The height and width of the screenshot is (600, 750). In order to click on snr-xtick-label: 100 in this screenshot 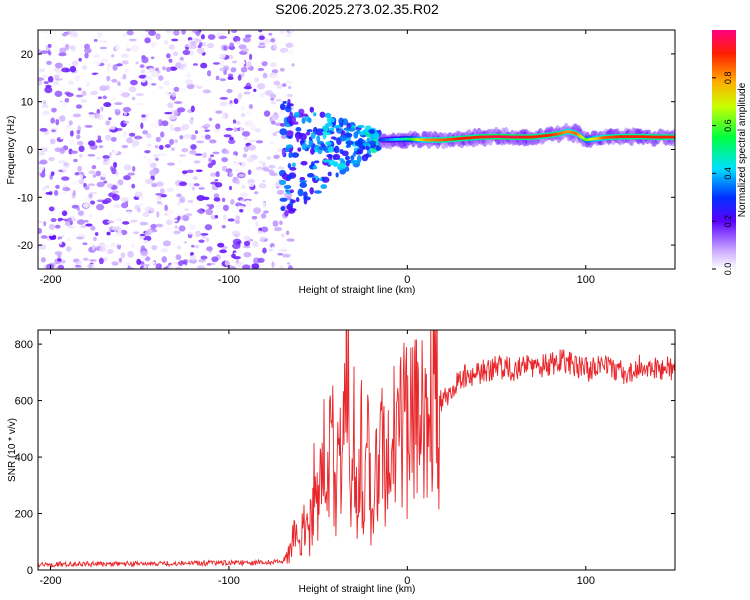, I will do `click(586, 581)`.